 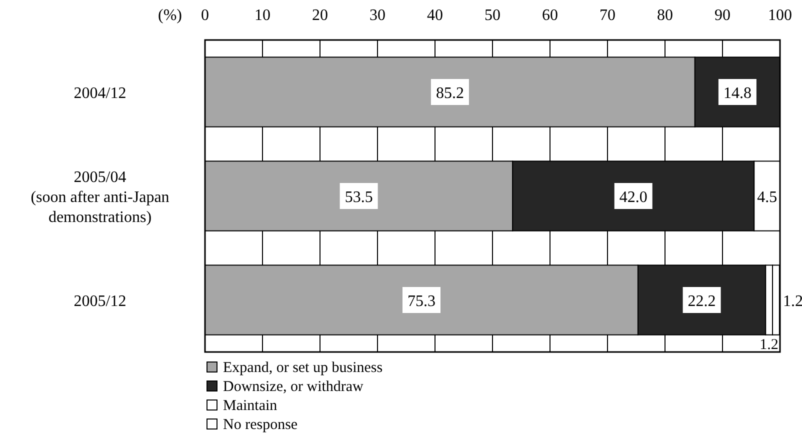 What do you see at coordinates (633, 197) in the screenshot?
I see `data-label: 42.0` at bounding box center [633, 197].